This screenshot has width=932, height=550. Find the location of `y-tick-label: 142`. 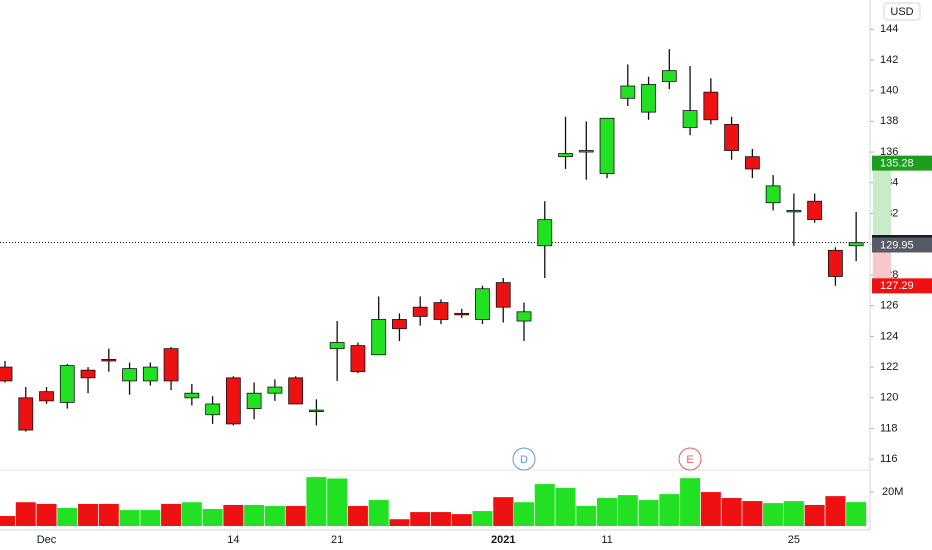

y-tick-label: 142 is located at coordinates (889, 60).